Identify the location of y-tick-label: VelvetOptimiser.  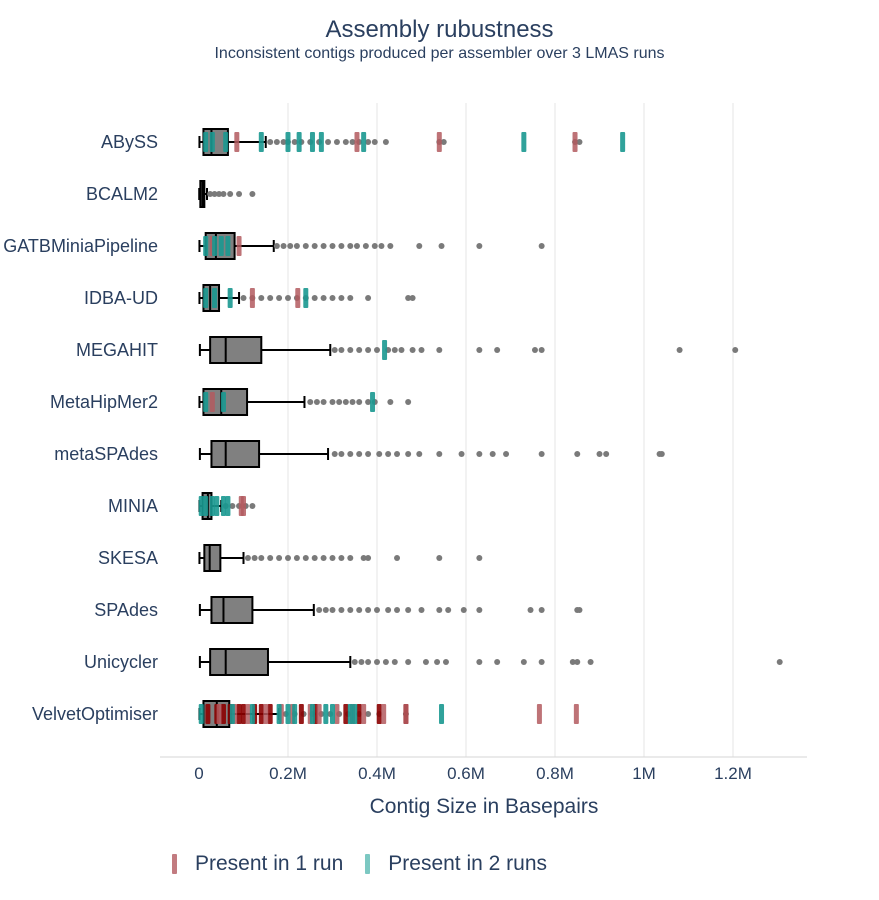
(95, 714).